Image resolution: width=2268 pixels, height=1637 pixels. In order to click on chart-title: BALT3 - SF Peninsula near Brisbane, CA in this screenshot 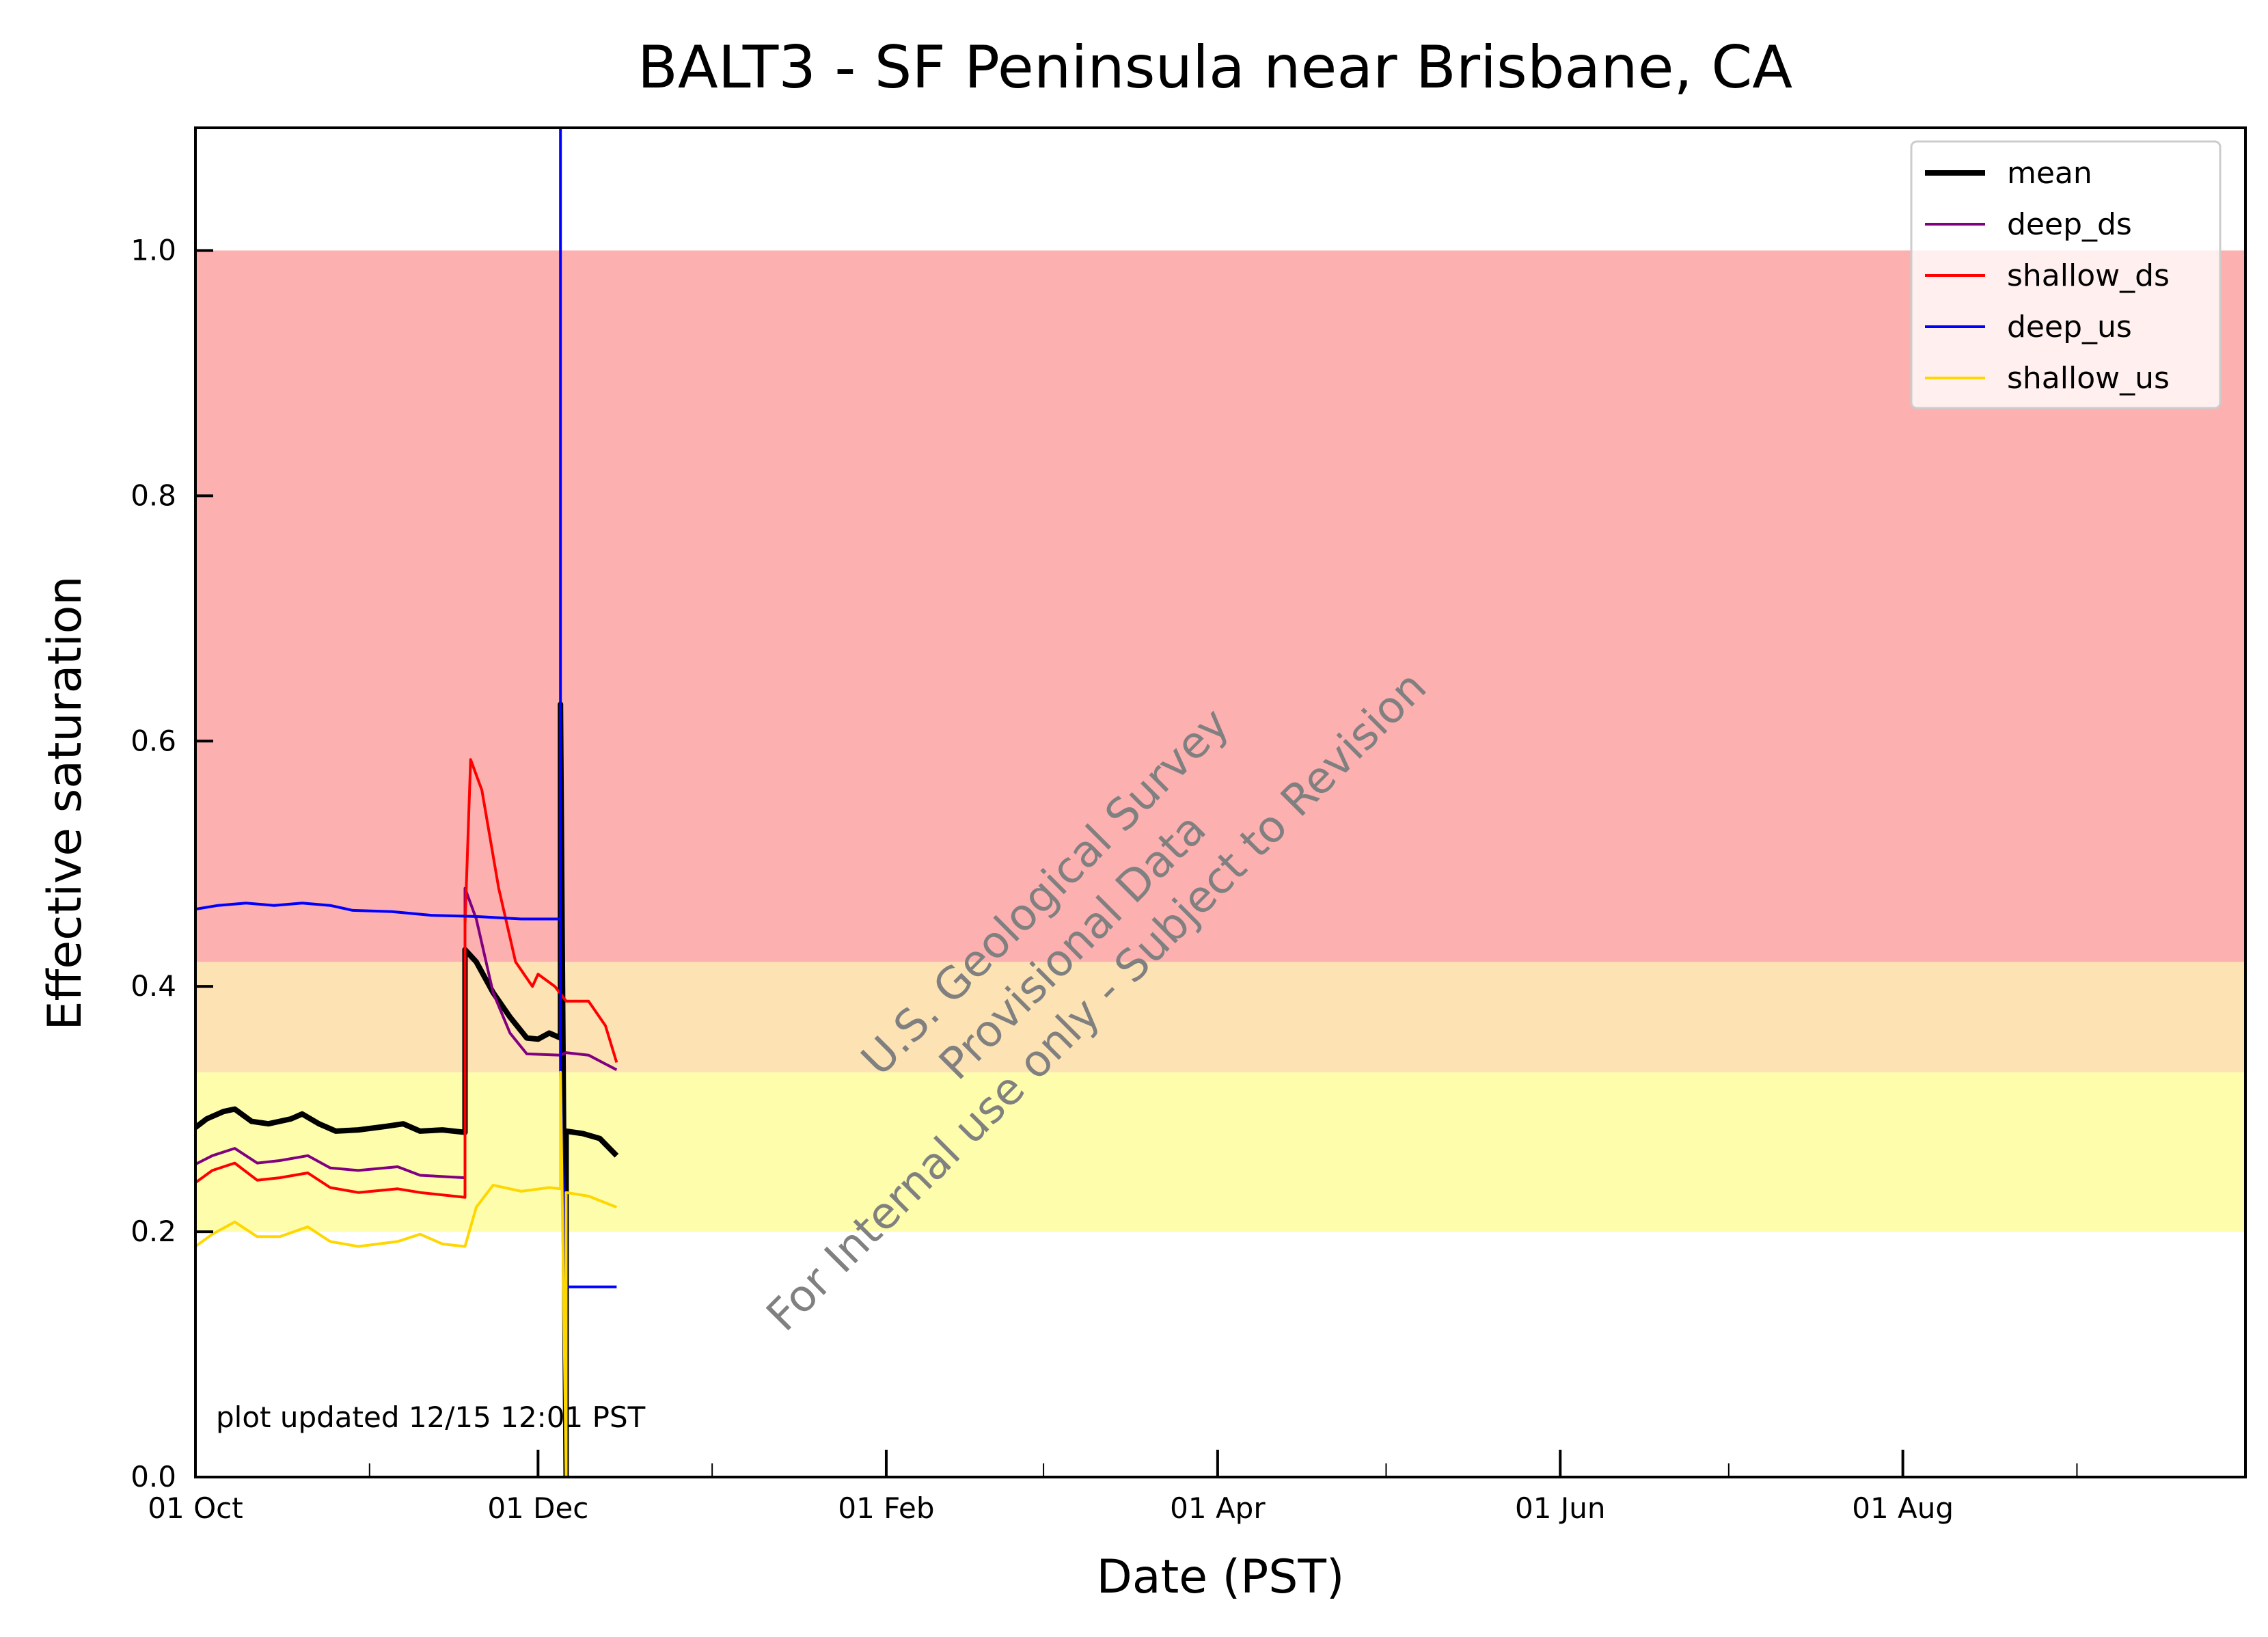, I will do `click(1215, 67)`.